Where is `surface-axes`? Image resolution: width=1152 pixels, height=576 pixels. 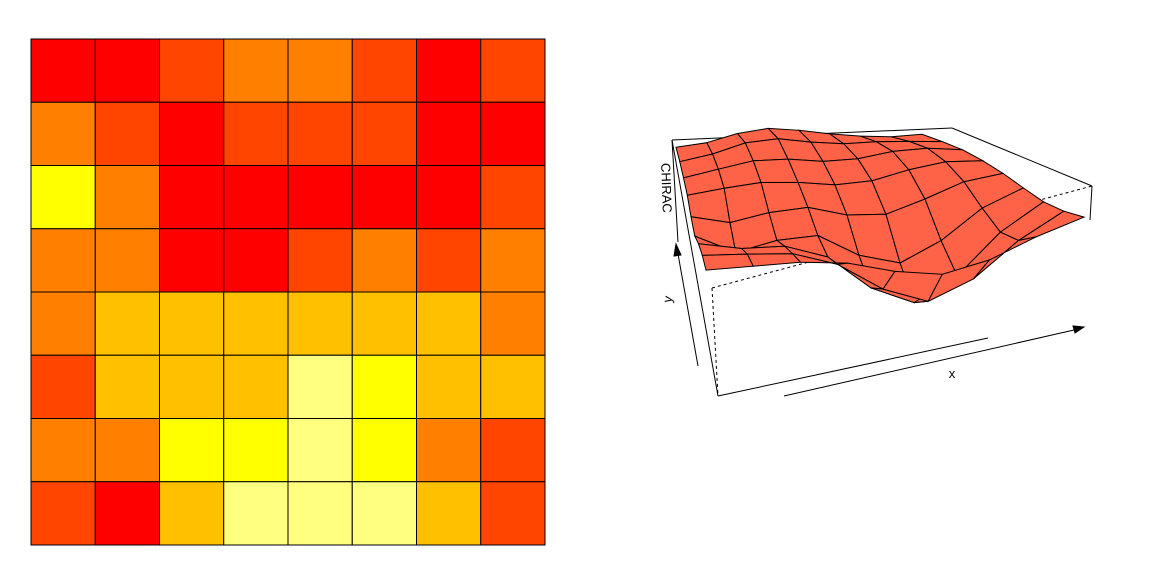 surface-axes is located at coordinates (879, 319).